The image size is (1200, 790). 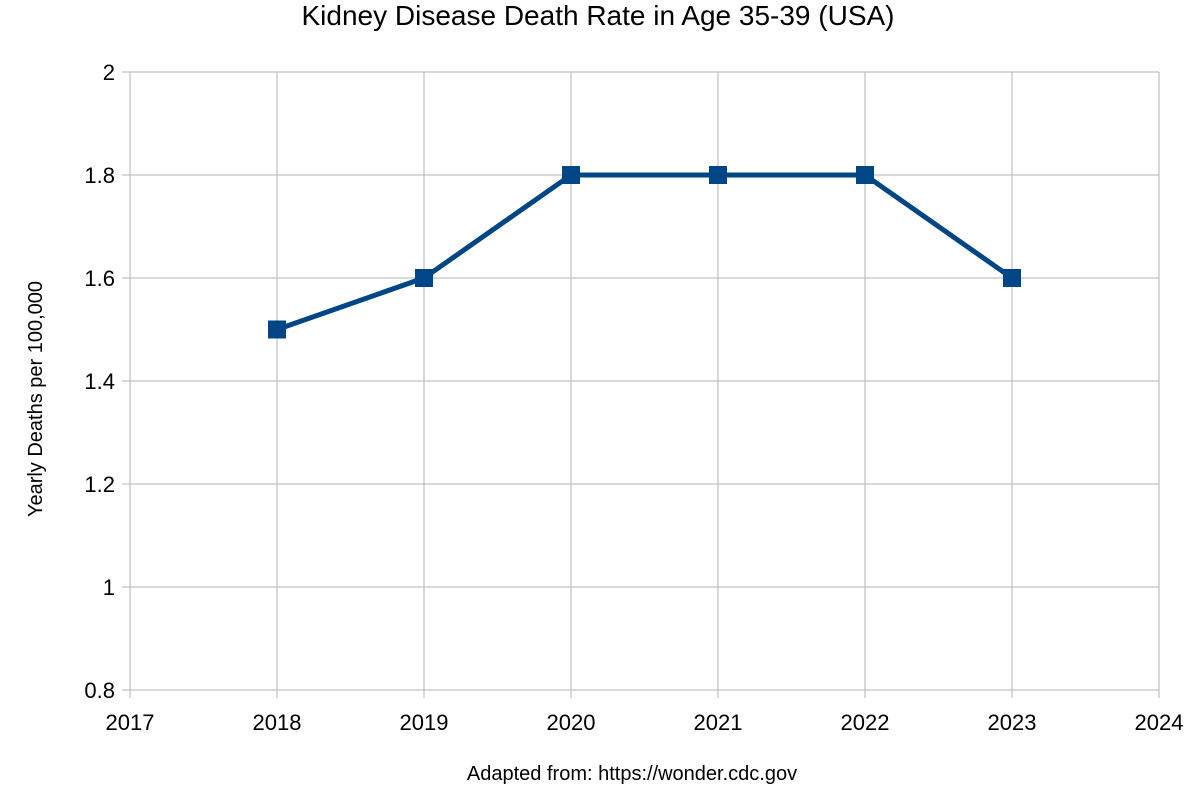 I want to click on data-point-2023, so click(x=1012, y=278).